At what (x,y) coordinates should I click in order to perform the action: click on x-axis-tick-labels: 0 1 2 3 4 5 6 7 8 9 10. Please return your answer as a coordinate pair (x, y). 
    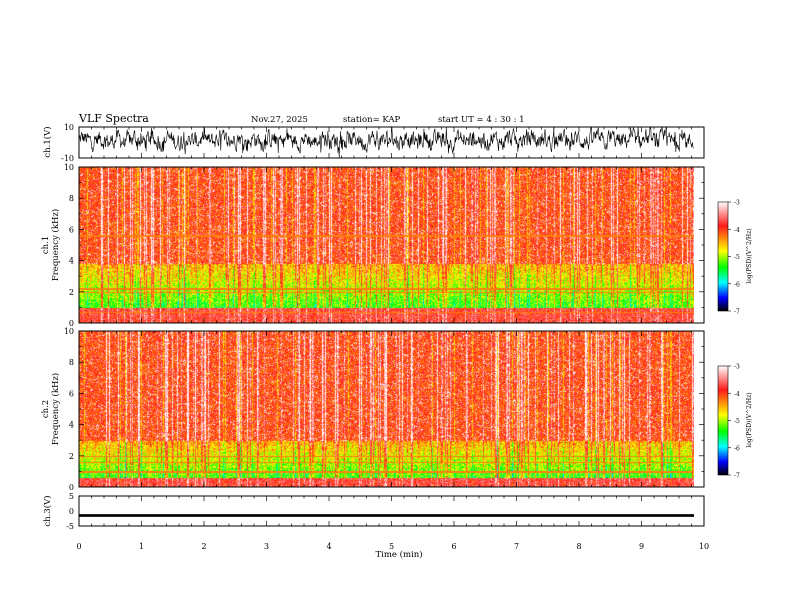
    Looking at the image, I should click on (392, 546).